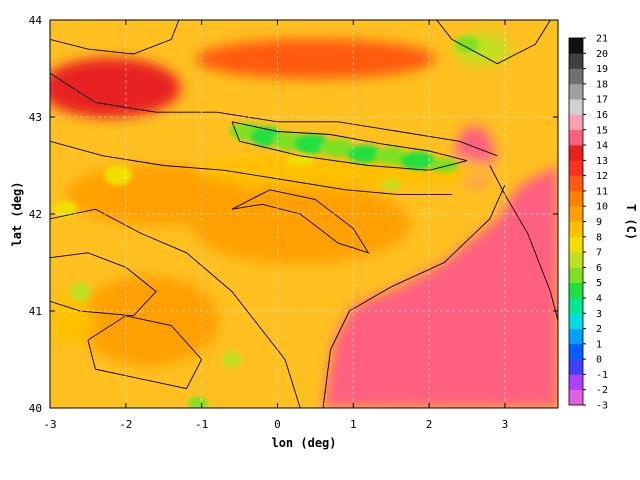  What do you see at coordinates (602, 115) in the screenshot?
I see `colorbar-tick-label: 16` at bounding box center [602, 115].